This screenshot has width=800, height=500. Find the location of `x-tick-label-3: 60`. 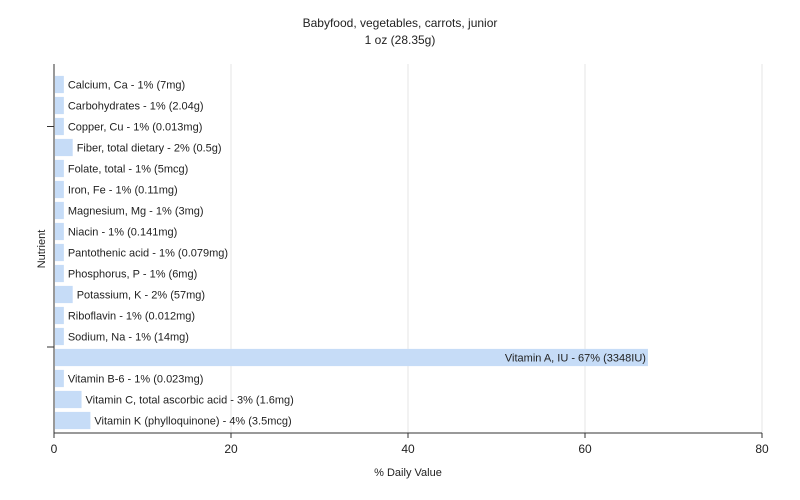

x-tick-label-3: 60 is located at coordinates (585, 449).